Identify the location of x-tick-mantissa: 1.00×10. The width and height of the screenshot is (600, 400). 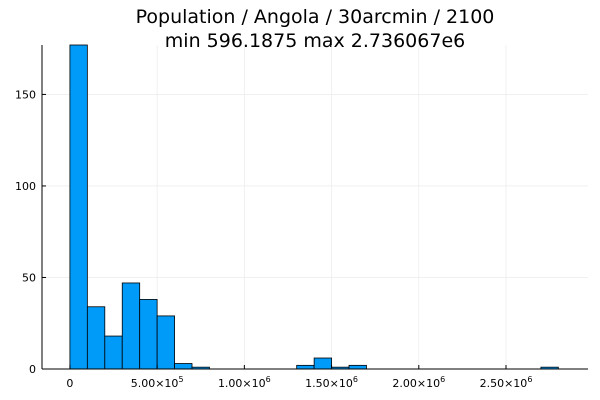
(242, 383).